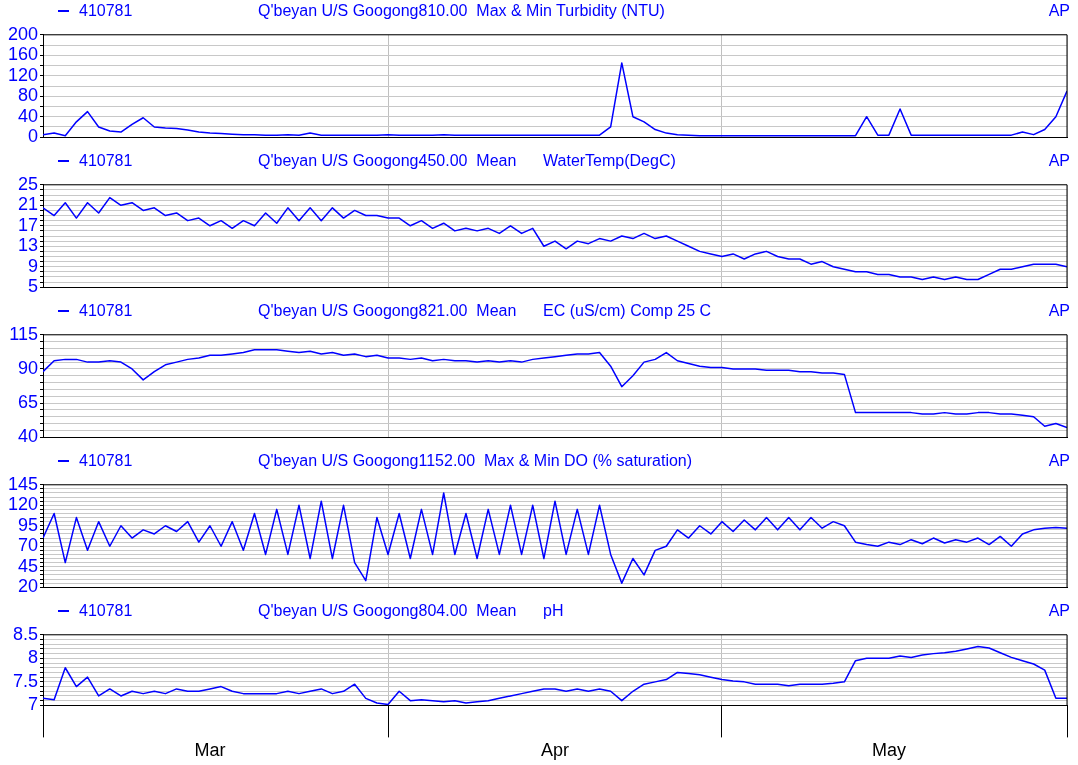  I want to click on y-tick-label: 8, so click(32, 657).